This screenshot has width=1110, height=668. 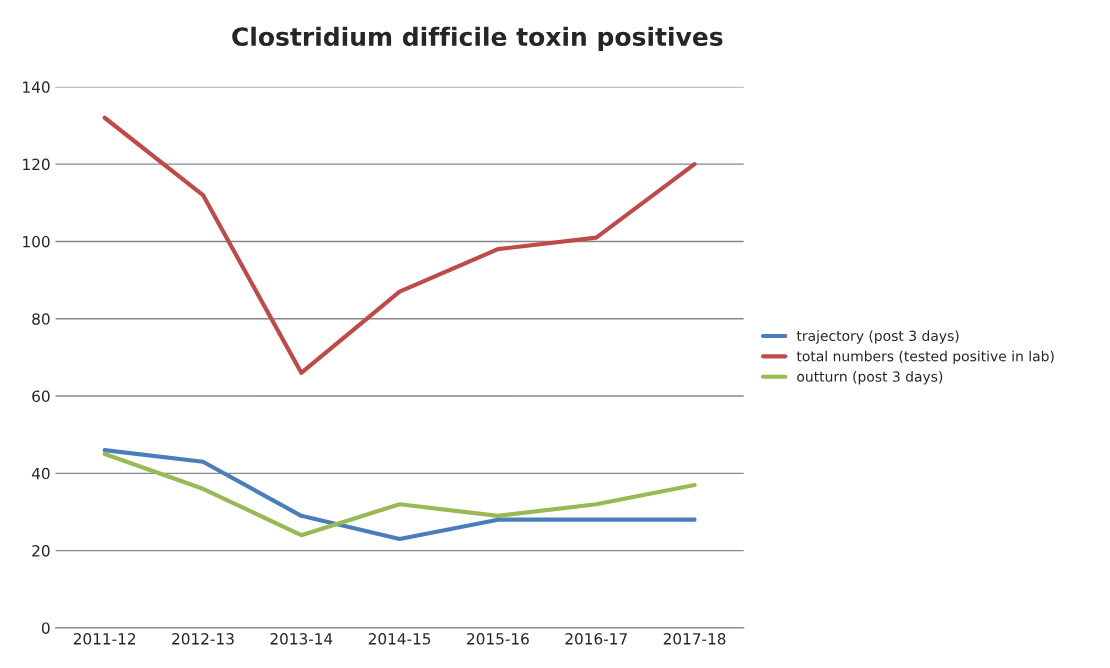 I want to click on y-tick-label: 60, so click(x=41, y=396).